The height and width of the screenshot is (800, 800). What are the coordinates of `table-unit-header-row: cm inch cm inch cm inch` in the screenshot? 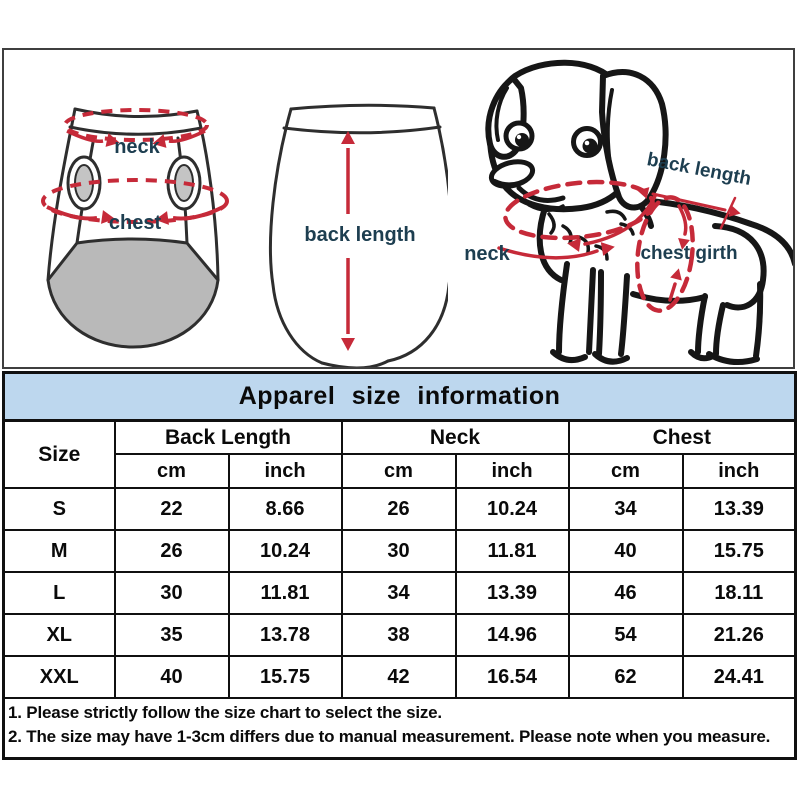 It's located at (400, 471).